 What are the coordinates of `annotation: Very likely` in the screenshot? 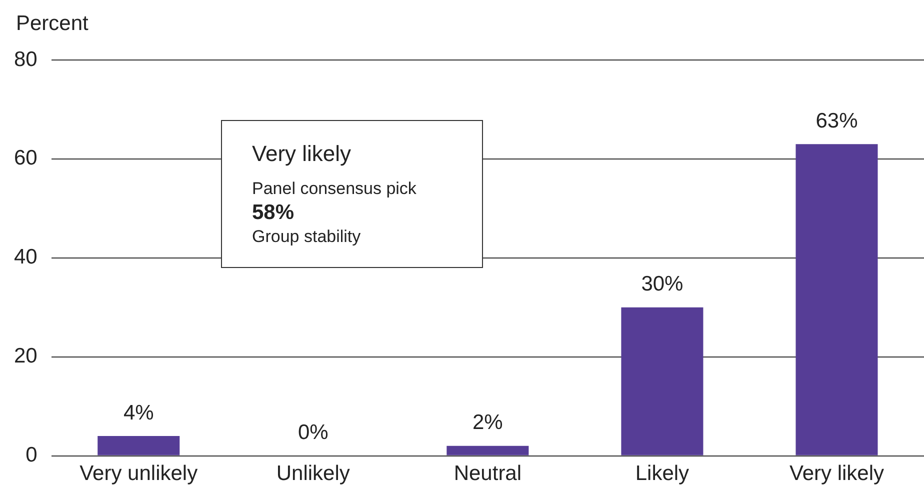 It's located at (302, 154).